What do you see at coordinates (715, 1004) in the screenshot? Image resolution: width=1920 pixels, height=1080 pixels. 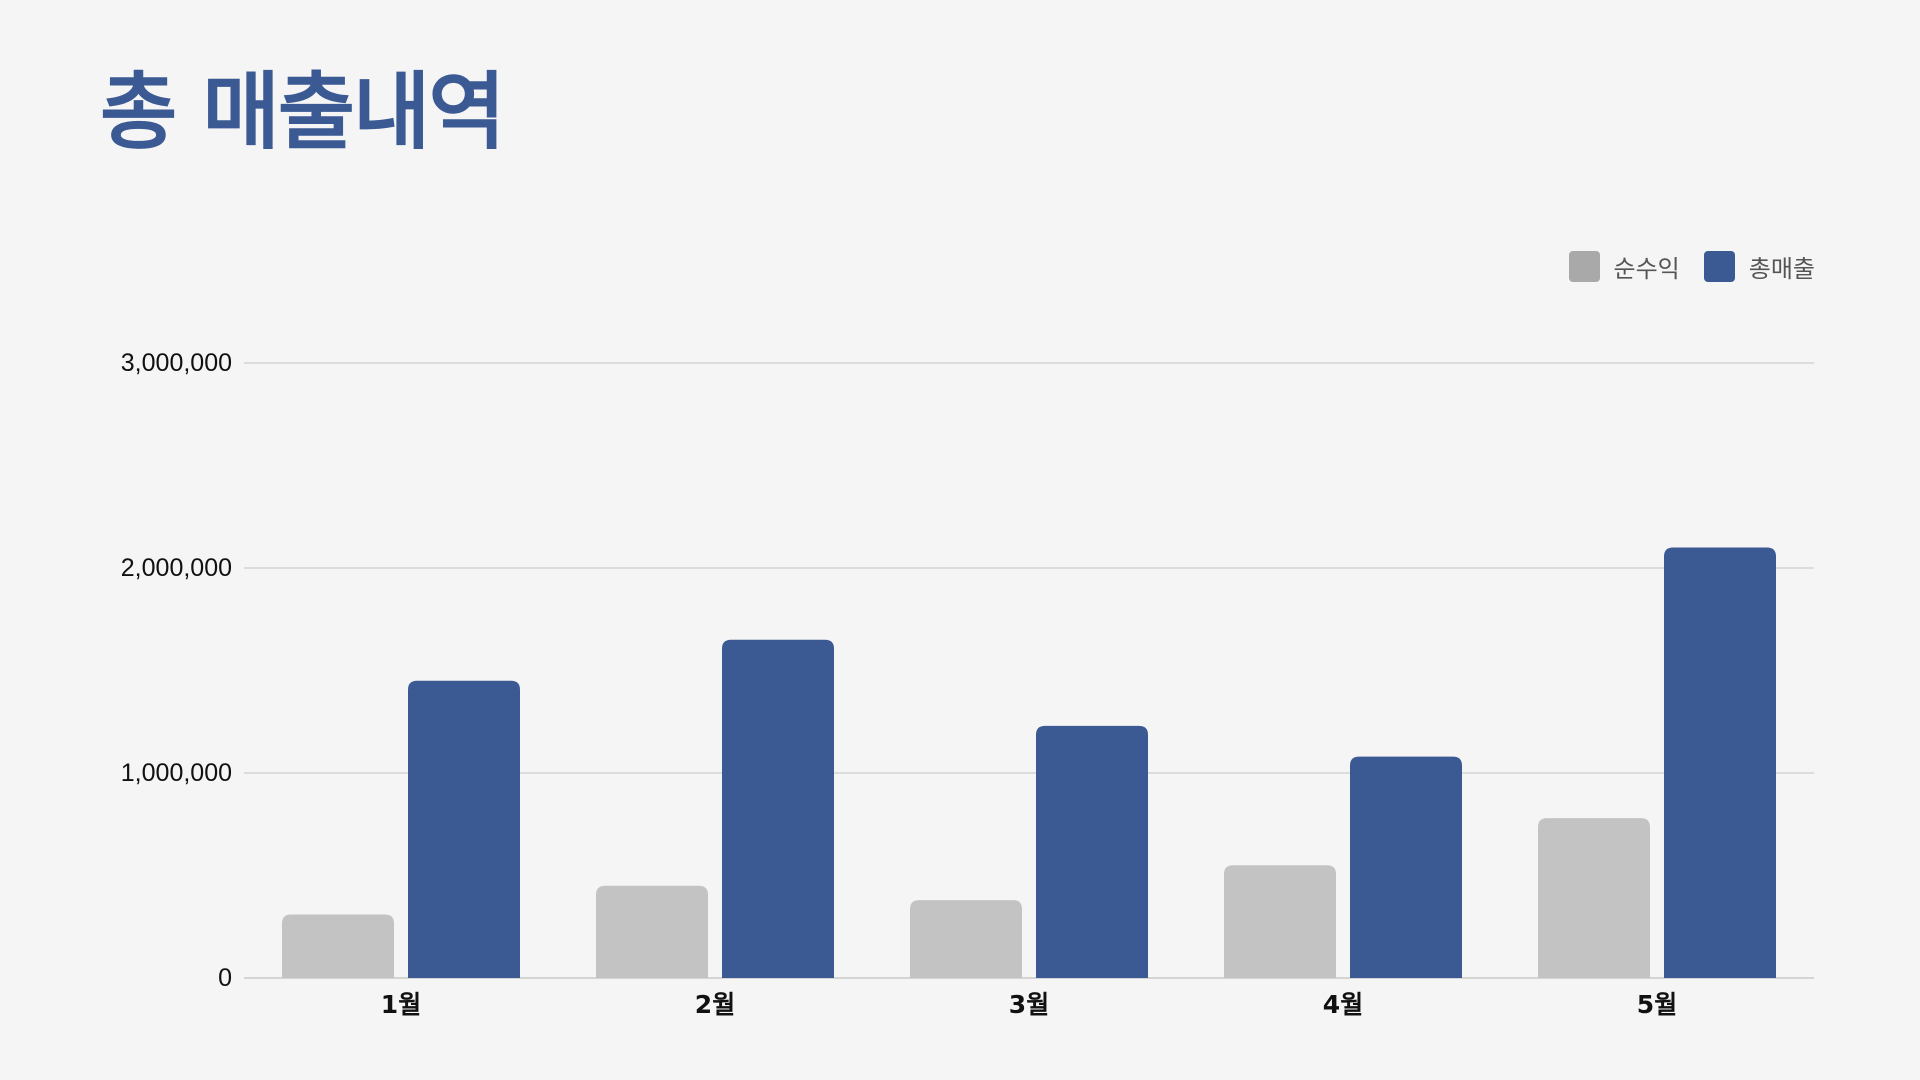 I see `x-tick-label: 2월` at bounding box center [715, 1004].